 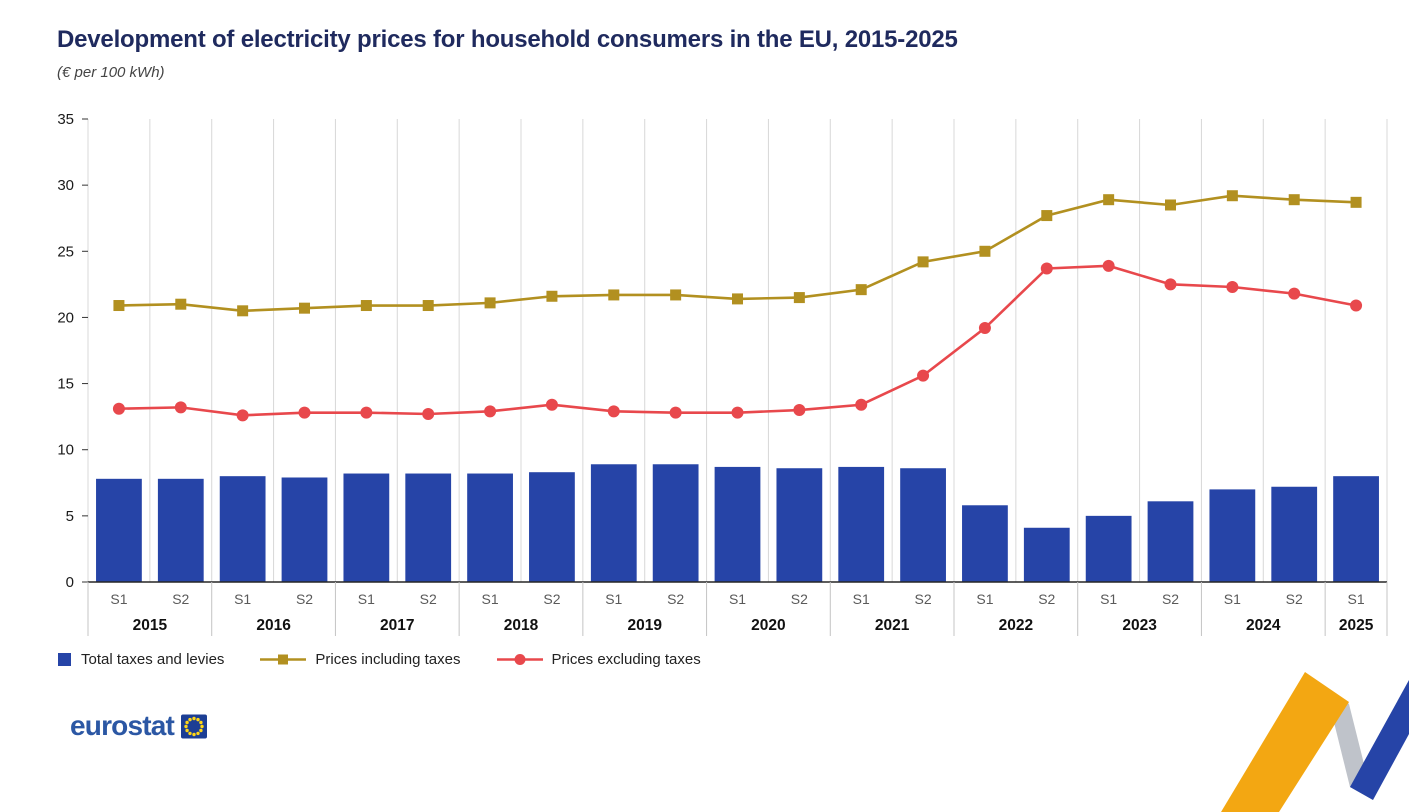 I want to click on legend-swatch-bar-icon, so click(x=64, y=659).